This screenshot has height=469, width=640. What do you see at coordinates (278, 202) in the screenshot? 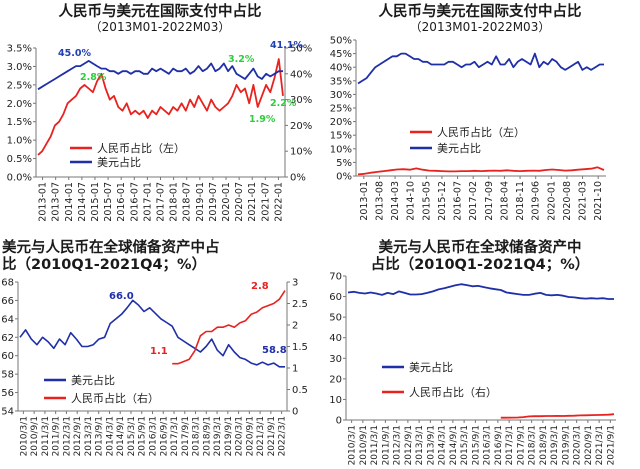
I see `x-tick-label: 2022-01` at bounding box center [278, 202].